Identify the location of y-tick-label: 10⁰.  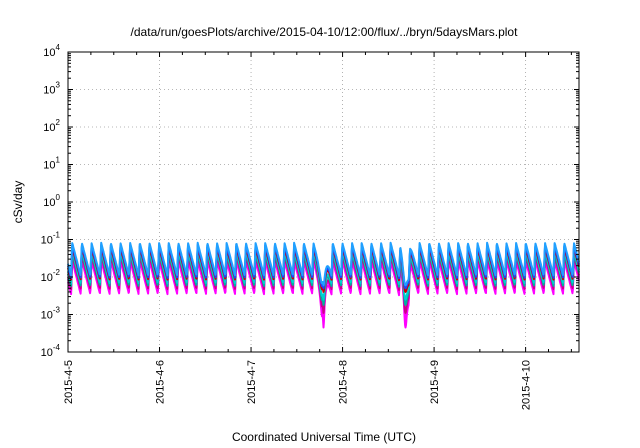
(51, 201).